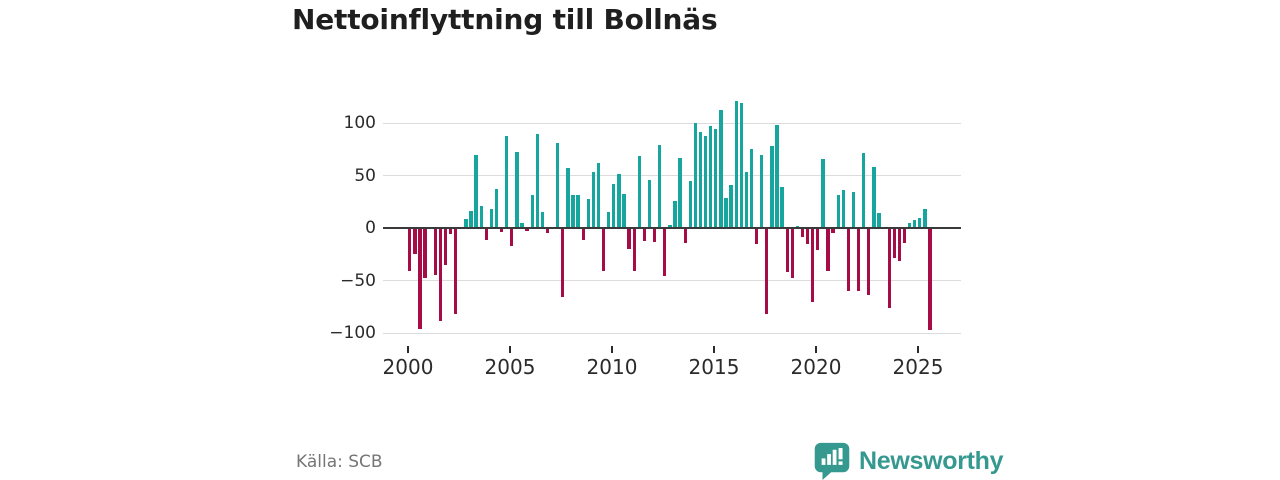 Image resolution: width=1280 pixels, height=480 pixels. What do you see at coordinates (672, 333) in the screenshot?
I see `gridline-y--100` at bounding box center [672, 333].